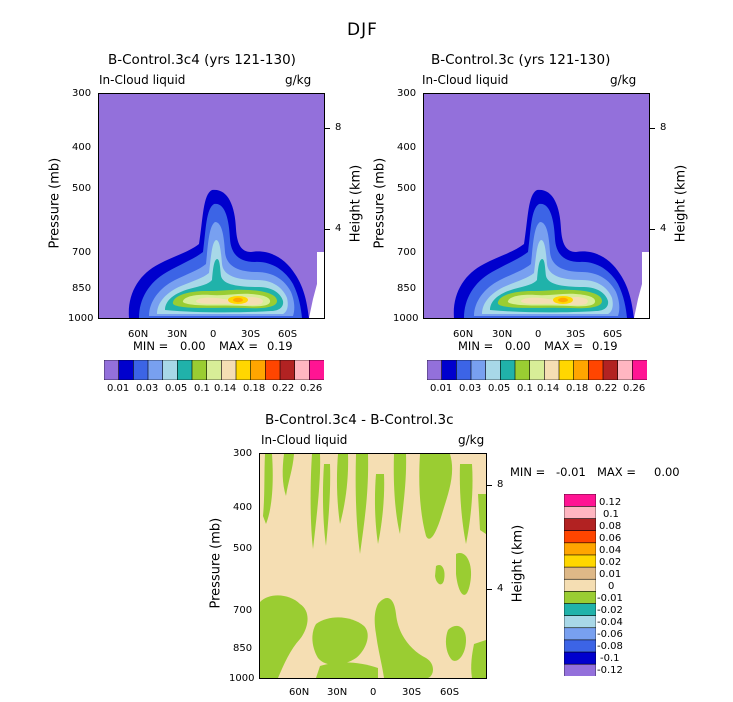 This screenshot has height=702, width=733. I want to click on panel1-contour-svg, so click(211, 206).